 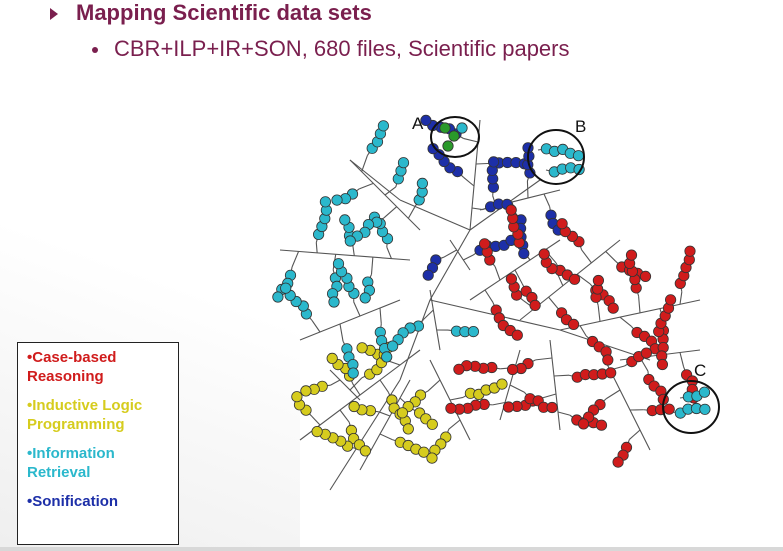 I want to click on callout-a-label: A, so click(x=418, y=123).